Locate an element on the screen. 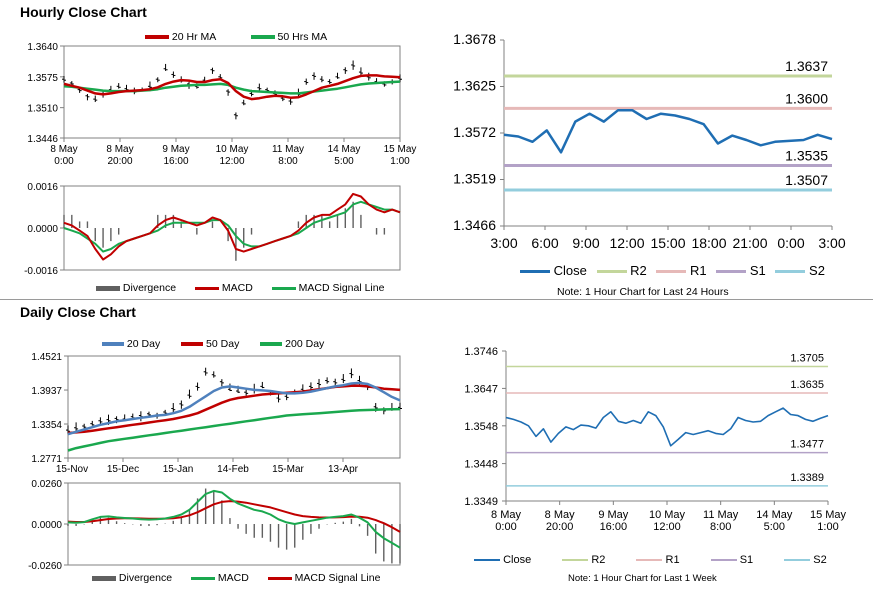  pivotweek-x-tick-label: 0:00 is located at coordinates (505, 527).